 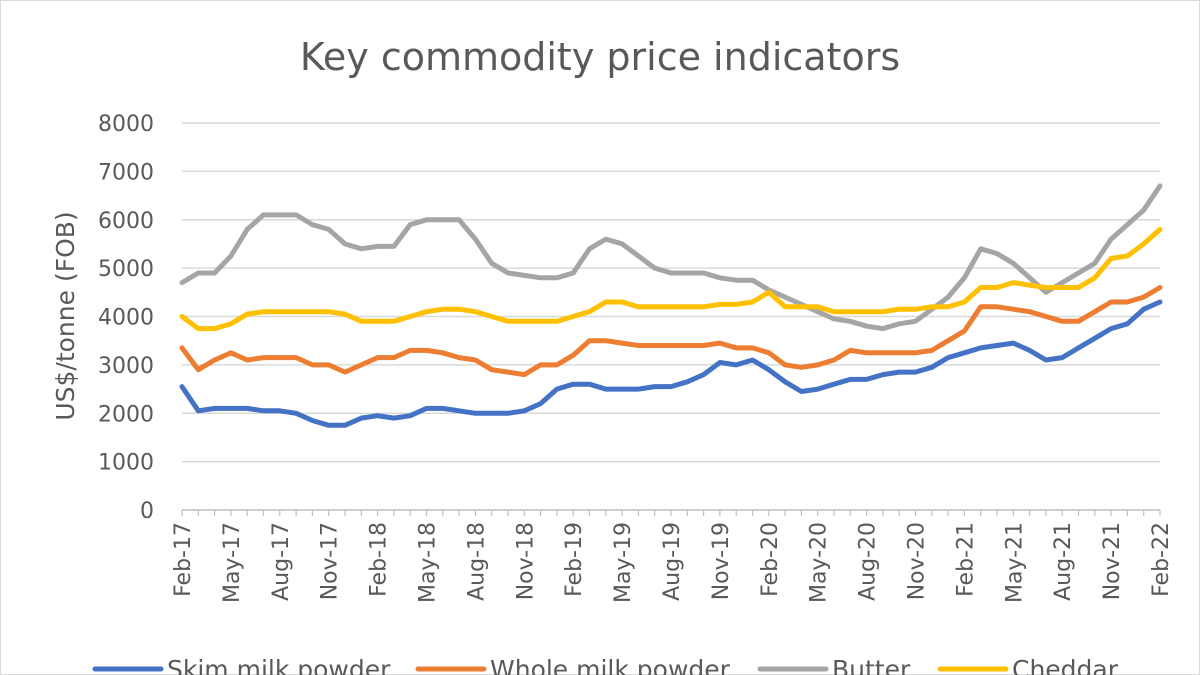 What do you see at coordinates (126, 414) in the screenshot?
I see `y-tick-label: 2000` at bounding box center [126, 414].